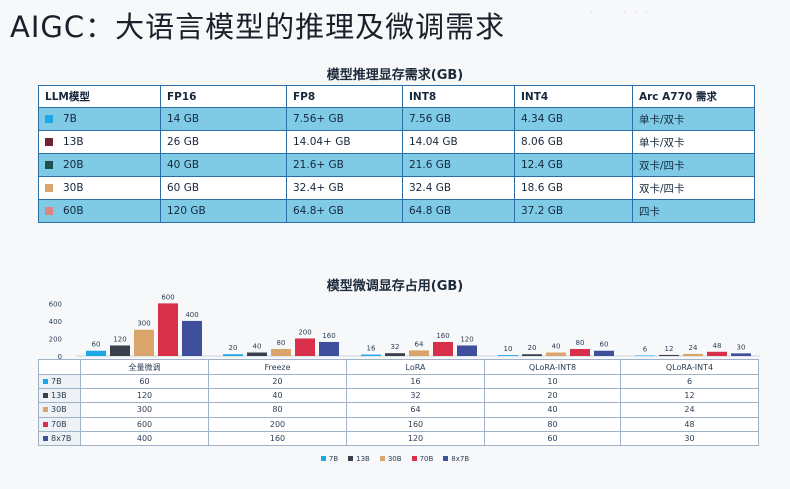  What do you see at coordinates (573, 96) in the screenshot?
I see `column-header: INT4` at bounding box center [573, 96].